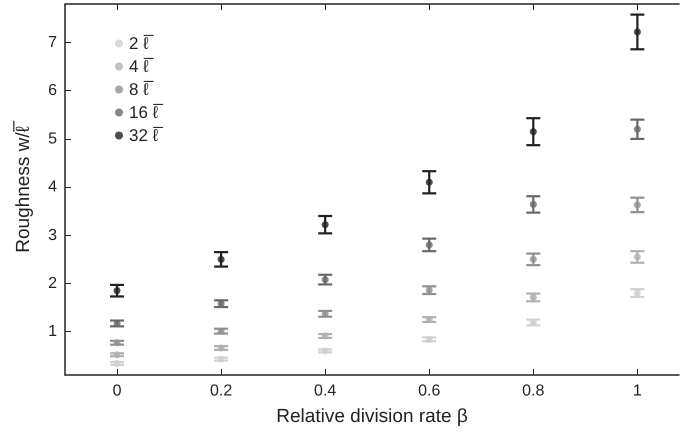  Describe the element at coordinates (146, 112) in the screenshot. I see `legend-label: 16 ℓ̅` at that location.